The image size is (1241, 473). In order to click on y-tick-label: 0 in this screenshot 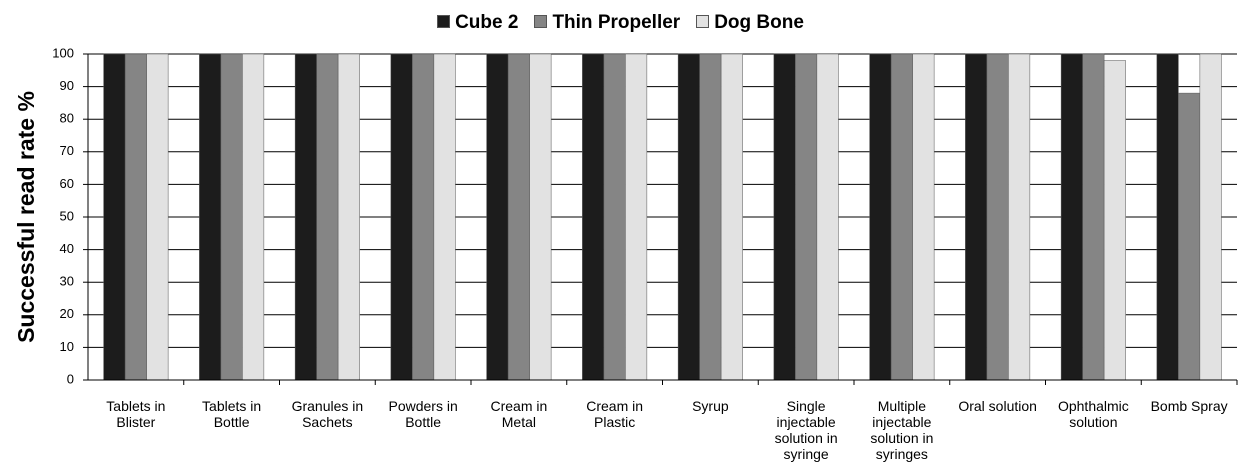, I will do `click(70, 378)`.